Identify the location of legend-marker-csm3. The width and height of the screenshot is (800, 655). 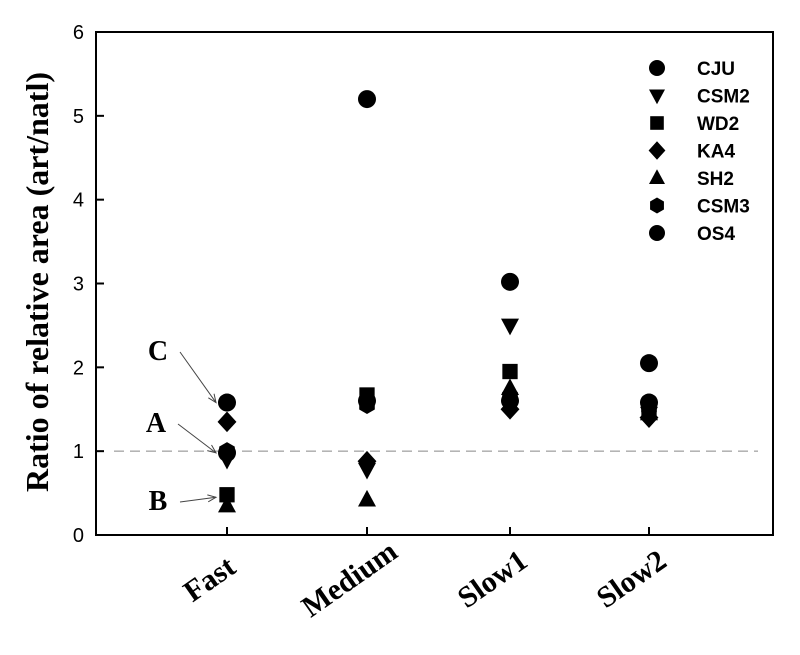
(657, 205).